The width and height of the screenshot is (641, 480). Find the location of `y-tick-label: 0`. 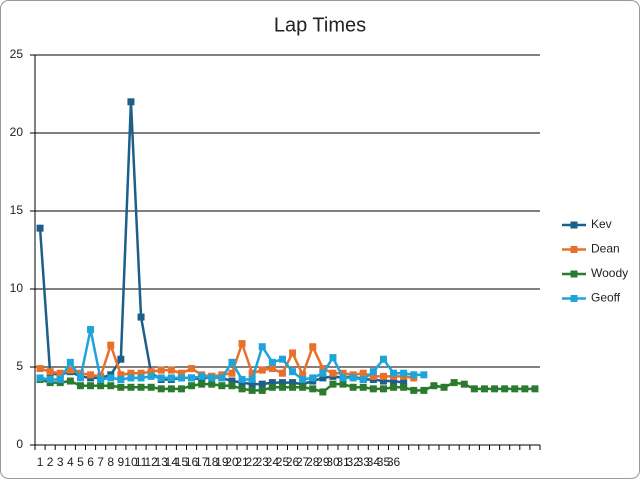

y-tick-label: 0 is located at coordinates (19, 444).